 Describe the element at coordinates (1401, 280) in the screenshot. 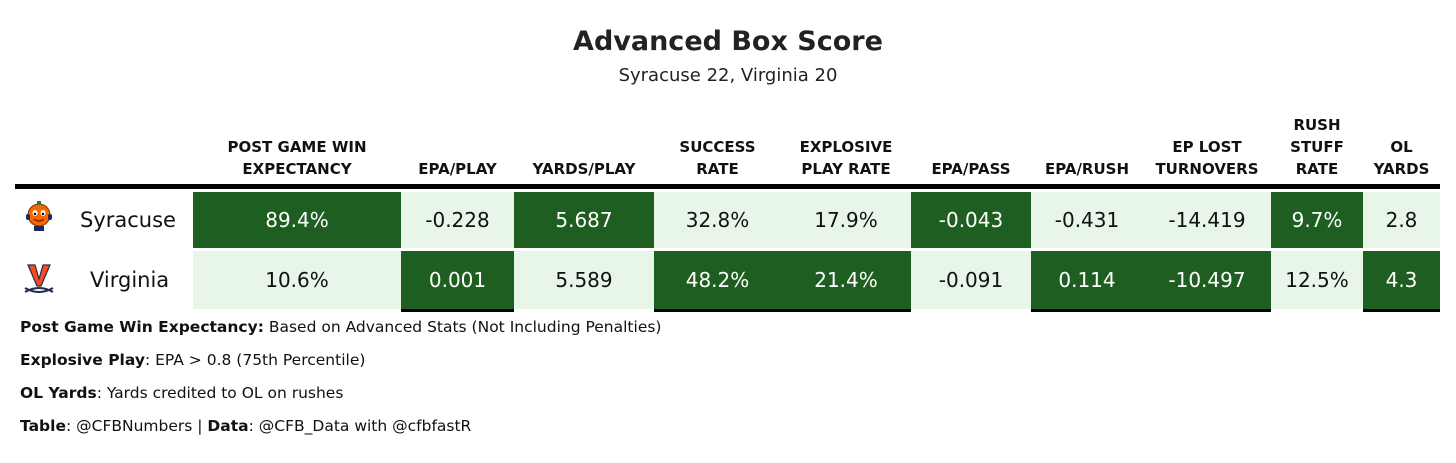

I see `cell-virginia-ol: 4.3` at that location.